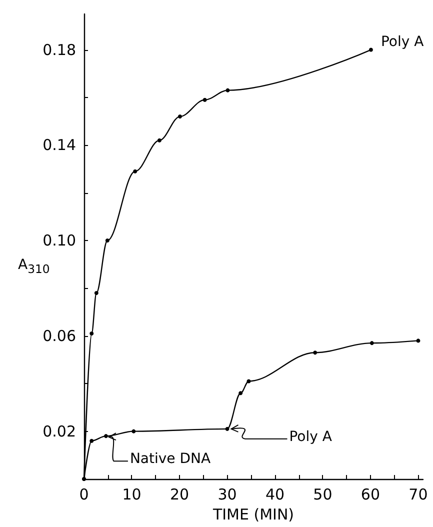  What do you see at coordinates (59, 241) in the screenshot?
I see `y-tick-label: 0.10` at bounding box center [59, 241].